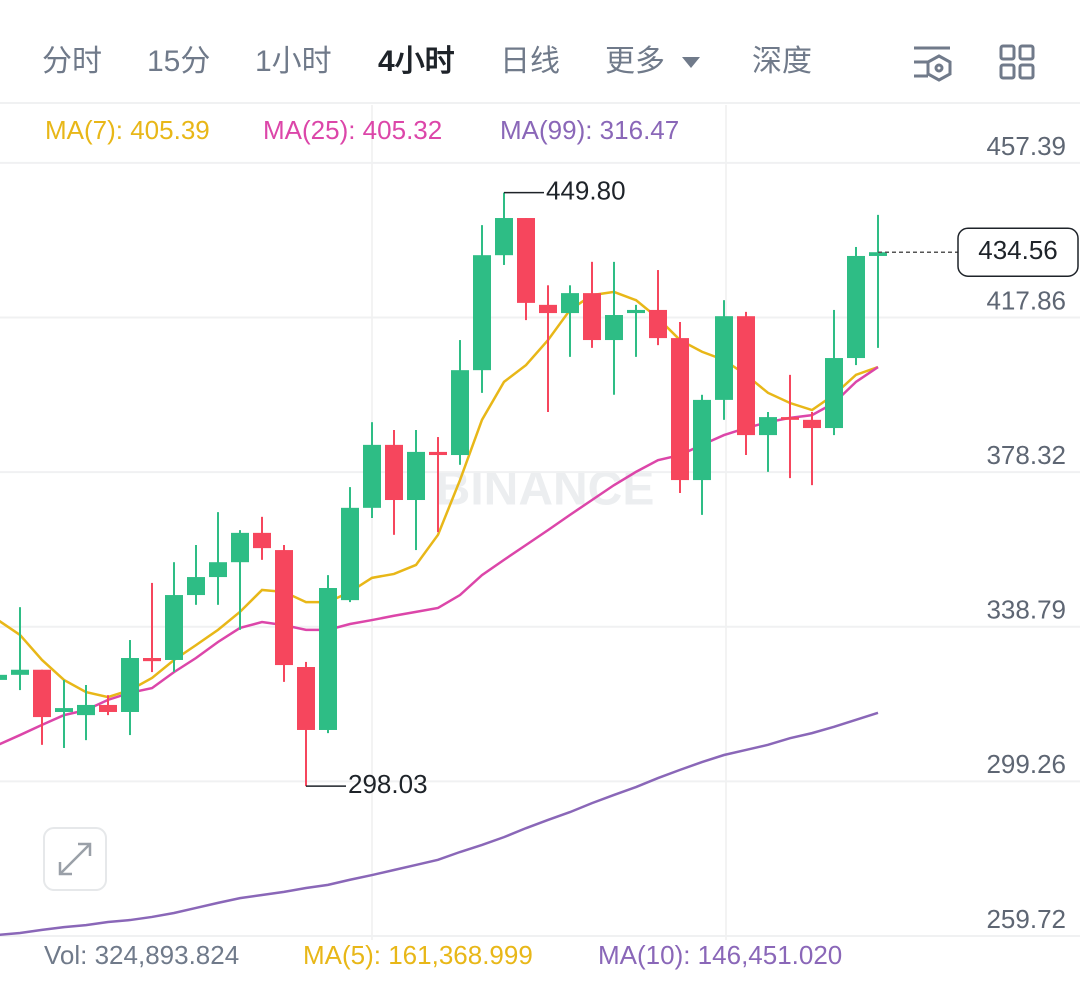  Describe the element at coordinates (589, 130) in the screenshot. I see `legend-entry: MA(99): 316.47` at that location.